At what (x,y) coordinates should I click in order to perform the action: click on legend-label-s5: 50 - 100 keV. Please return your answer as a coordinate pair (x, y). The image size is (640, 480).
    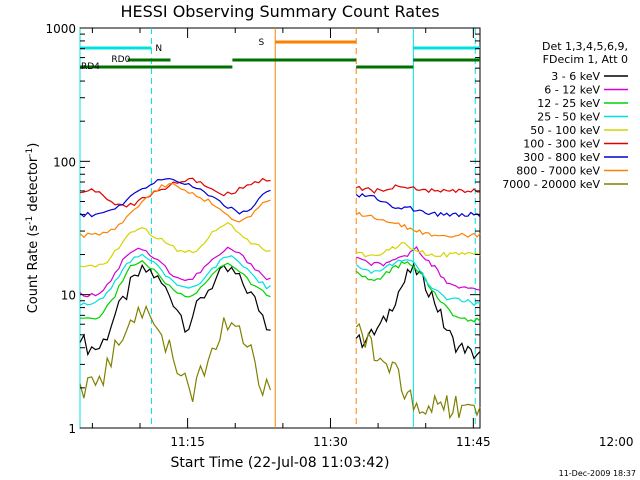
    Looking at the image, I should click on (565, 130).